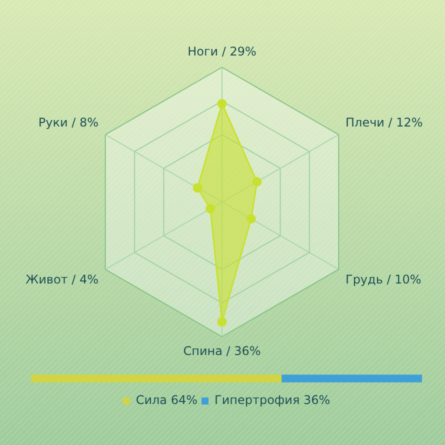 The width and height of the screenshot is (445, 445). What do you see at coordinates (222, 351) in the screenshot?
I see `spoke-label: Спина / 36%` at bounding box center [222, 351].